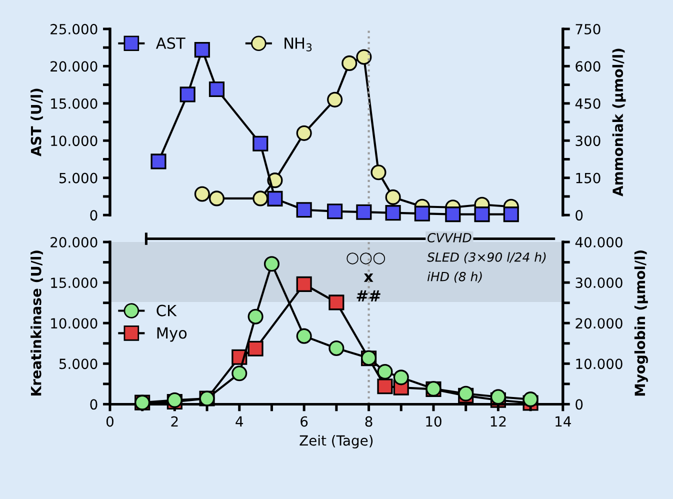  Describe the element at coordinates (368, 421) in the screenshot. I see `x-tick-label: 8` at that location.